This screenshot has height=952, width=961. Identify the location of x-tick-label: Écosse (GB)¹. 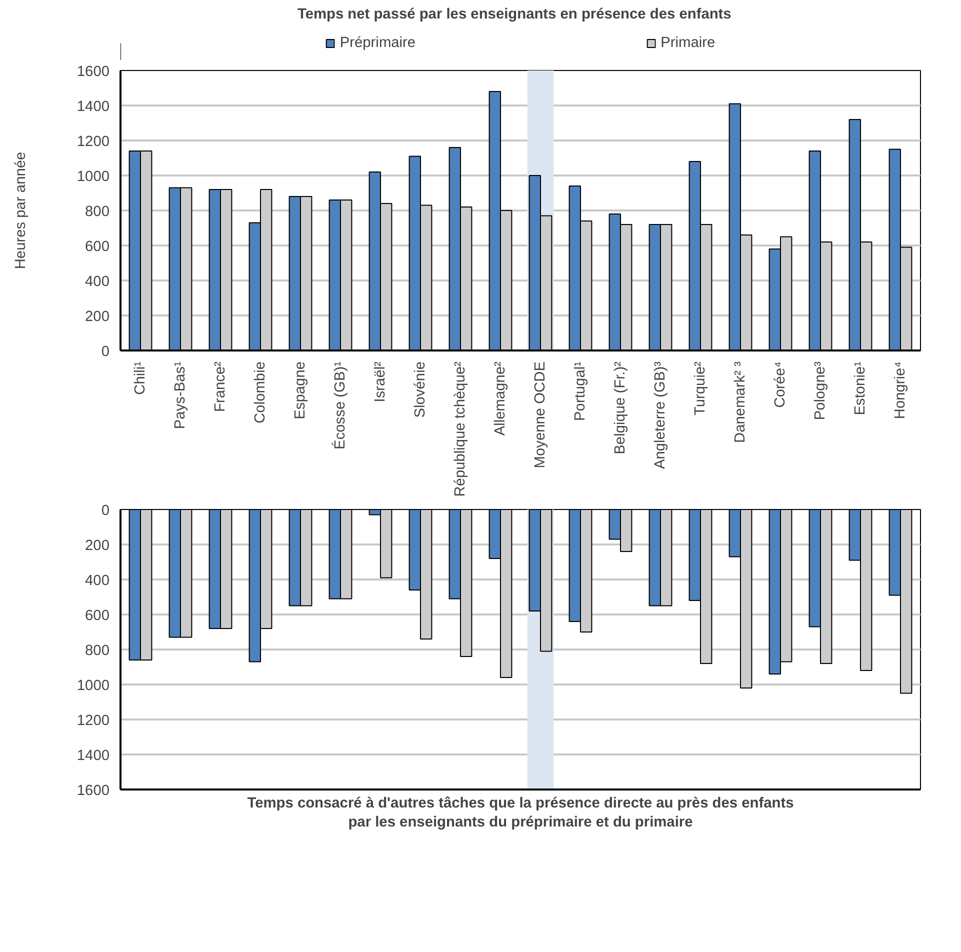
(340, 405).